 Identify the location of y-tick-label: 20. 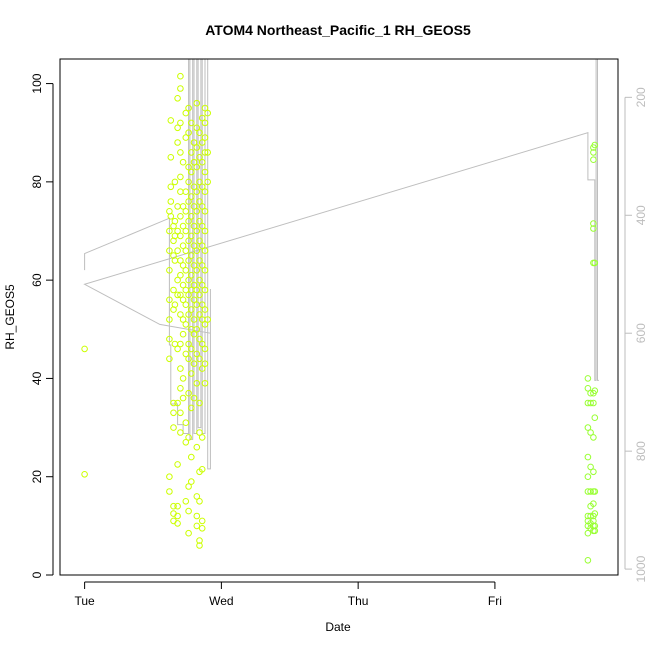
(37, 477).